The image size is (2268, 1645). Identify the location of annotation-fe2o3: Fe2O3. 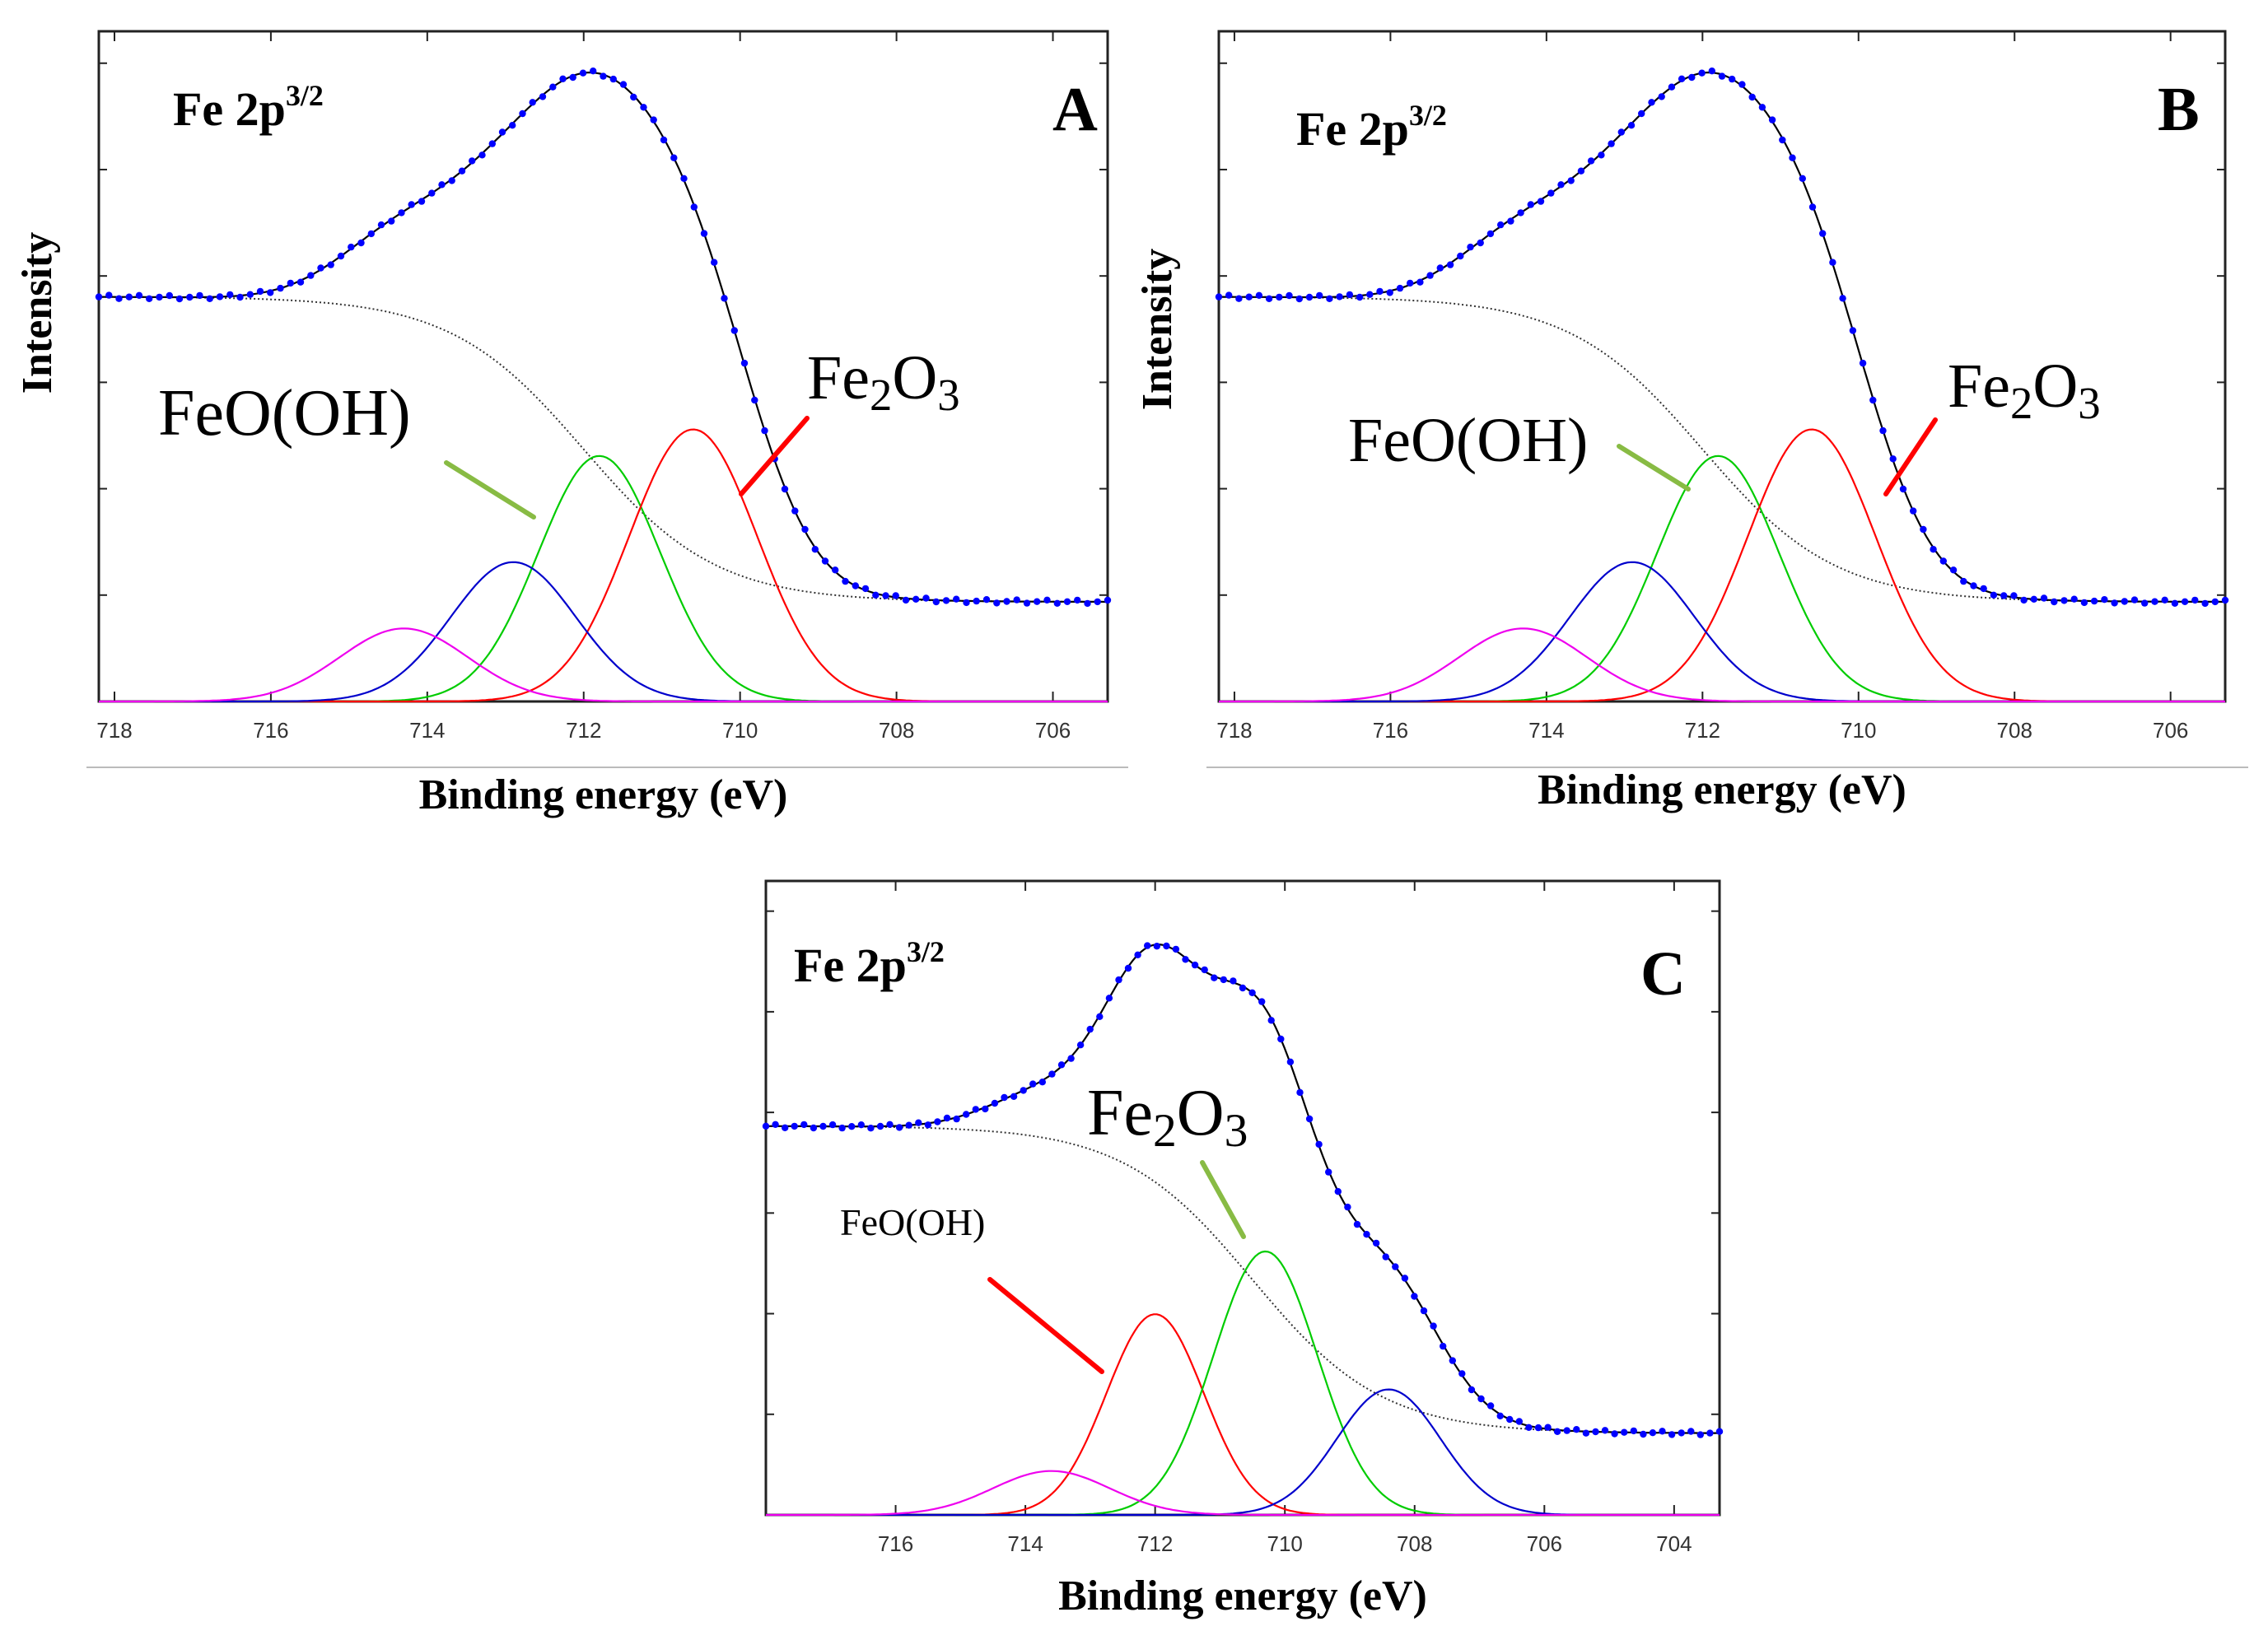
(883, 381).